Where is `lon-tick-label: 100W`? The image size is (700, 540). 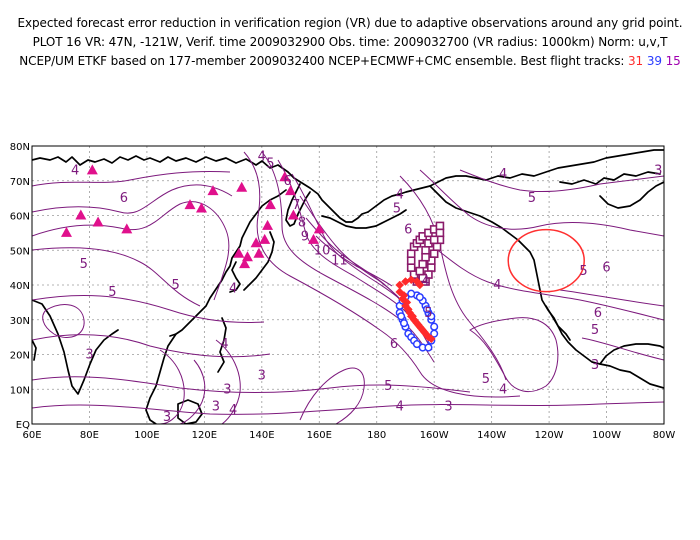 lon-tick-label: 100W is located at coordinates (606, 435).